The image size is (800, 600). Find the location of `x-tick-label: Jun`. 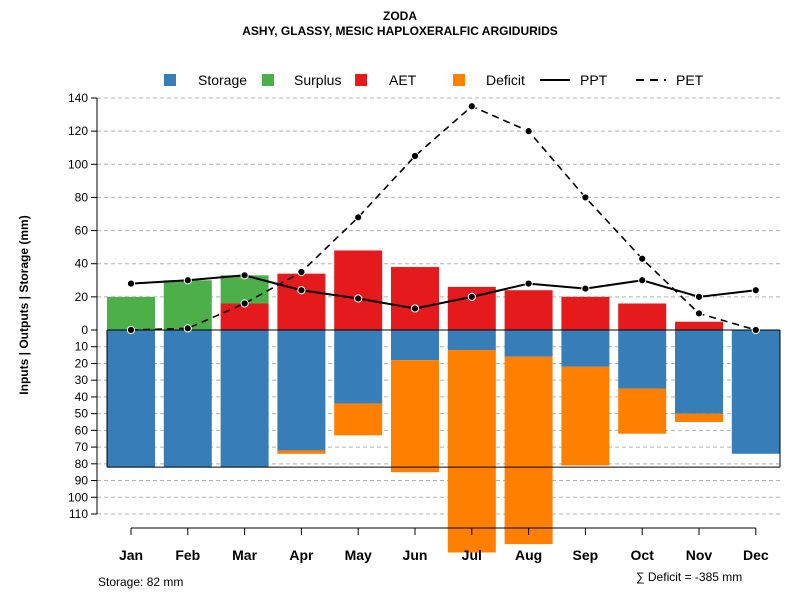

x-tick-label: Jun is located at coordinates (415, 555).